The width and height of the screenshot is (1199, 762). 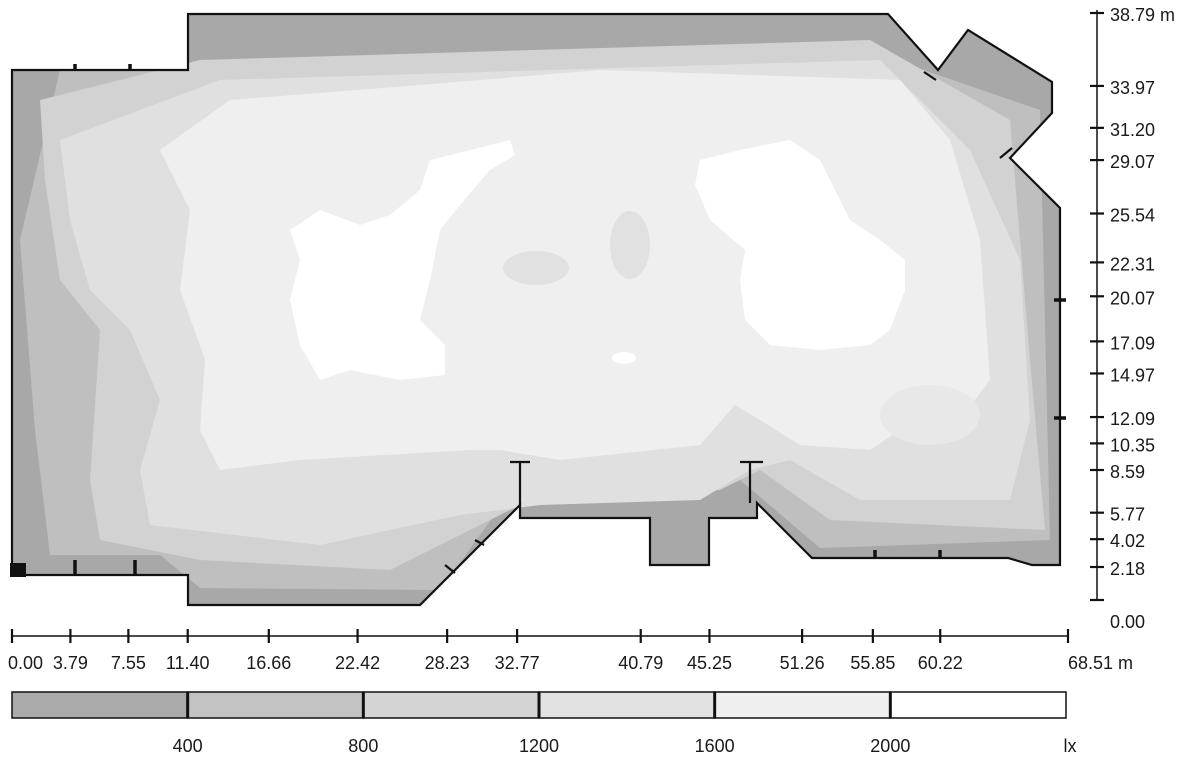 What do you see at coordinates (128, 663) in the screenshot?
I see `x-tick-label: 7.55` at bounding box center [128, 663].